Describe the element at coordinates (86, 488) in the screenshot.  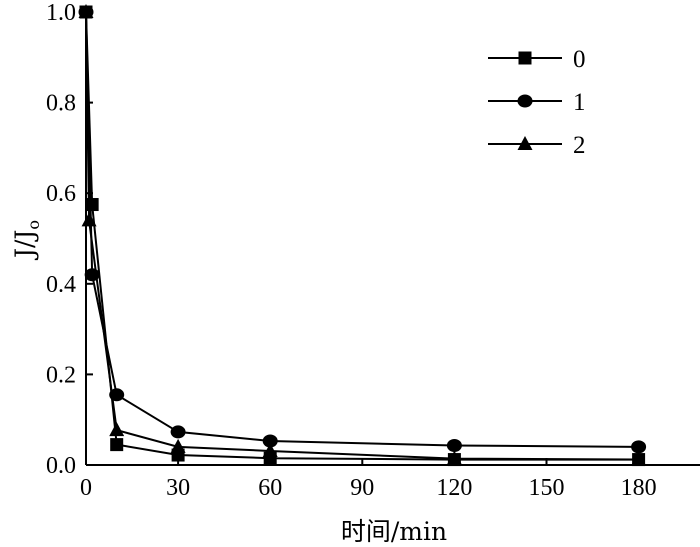
I see `x-tick-label: 0` at that location.